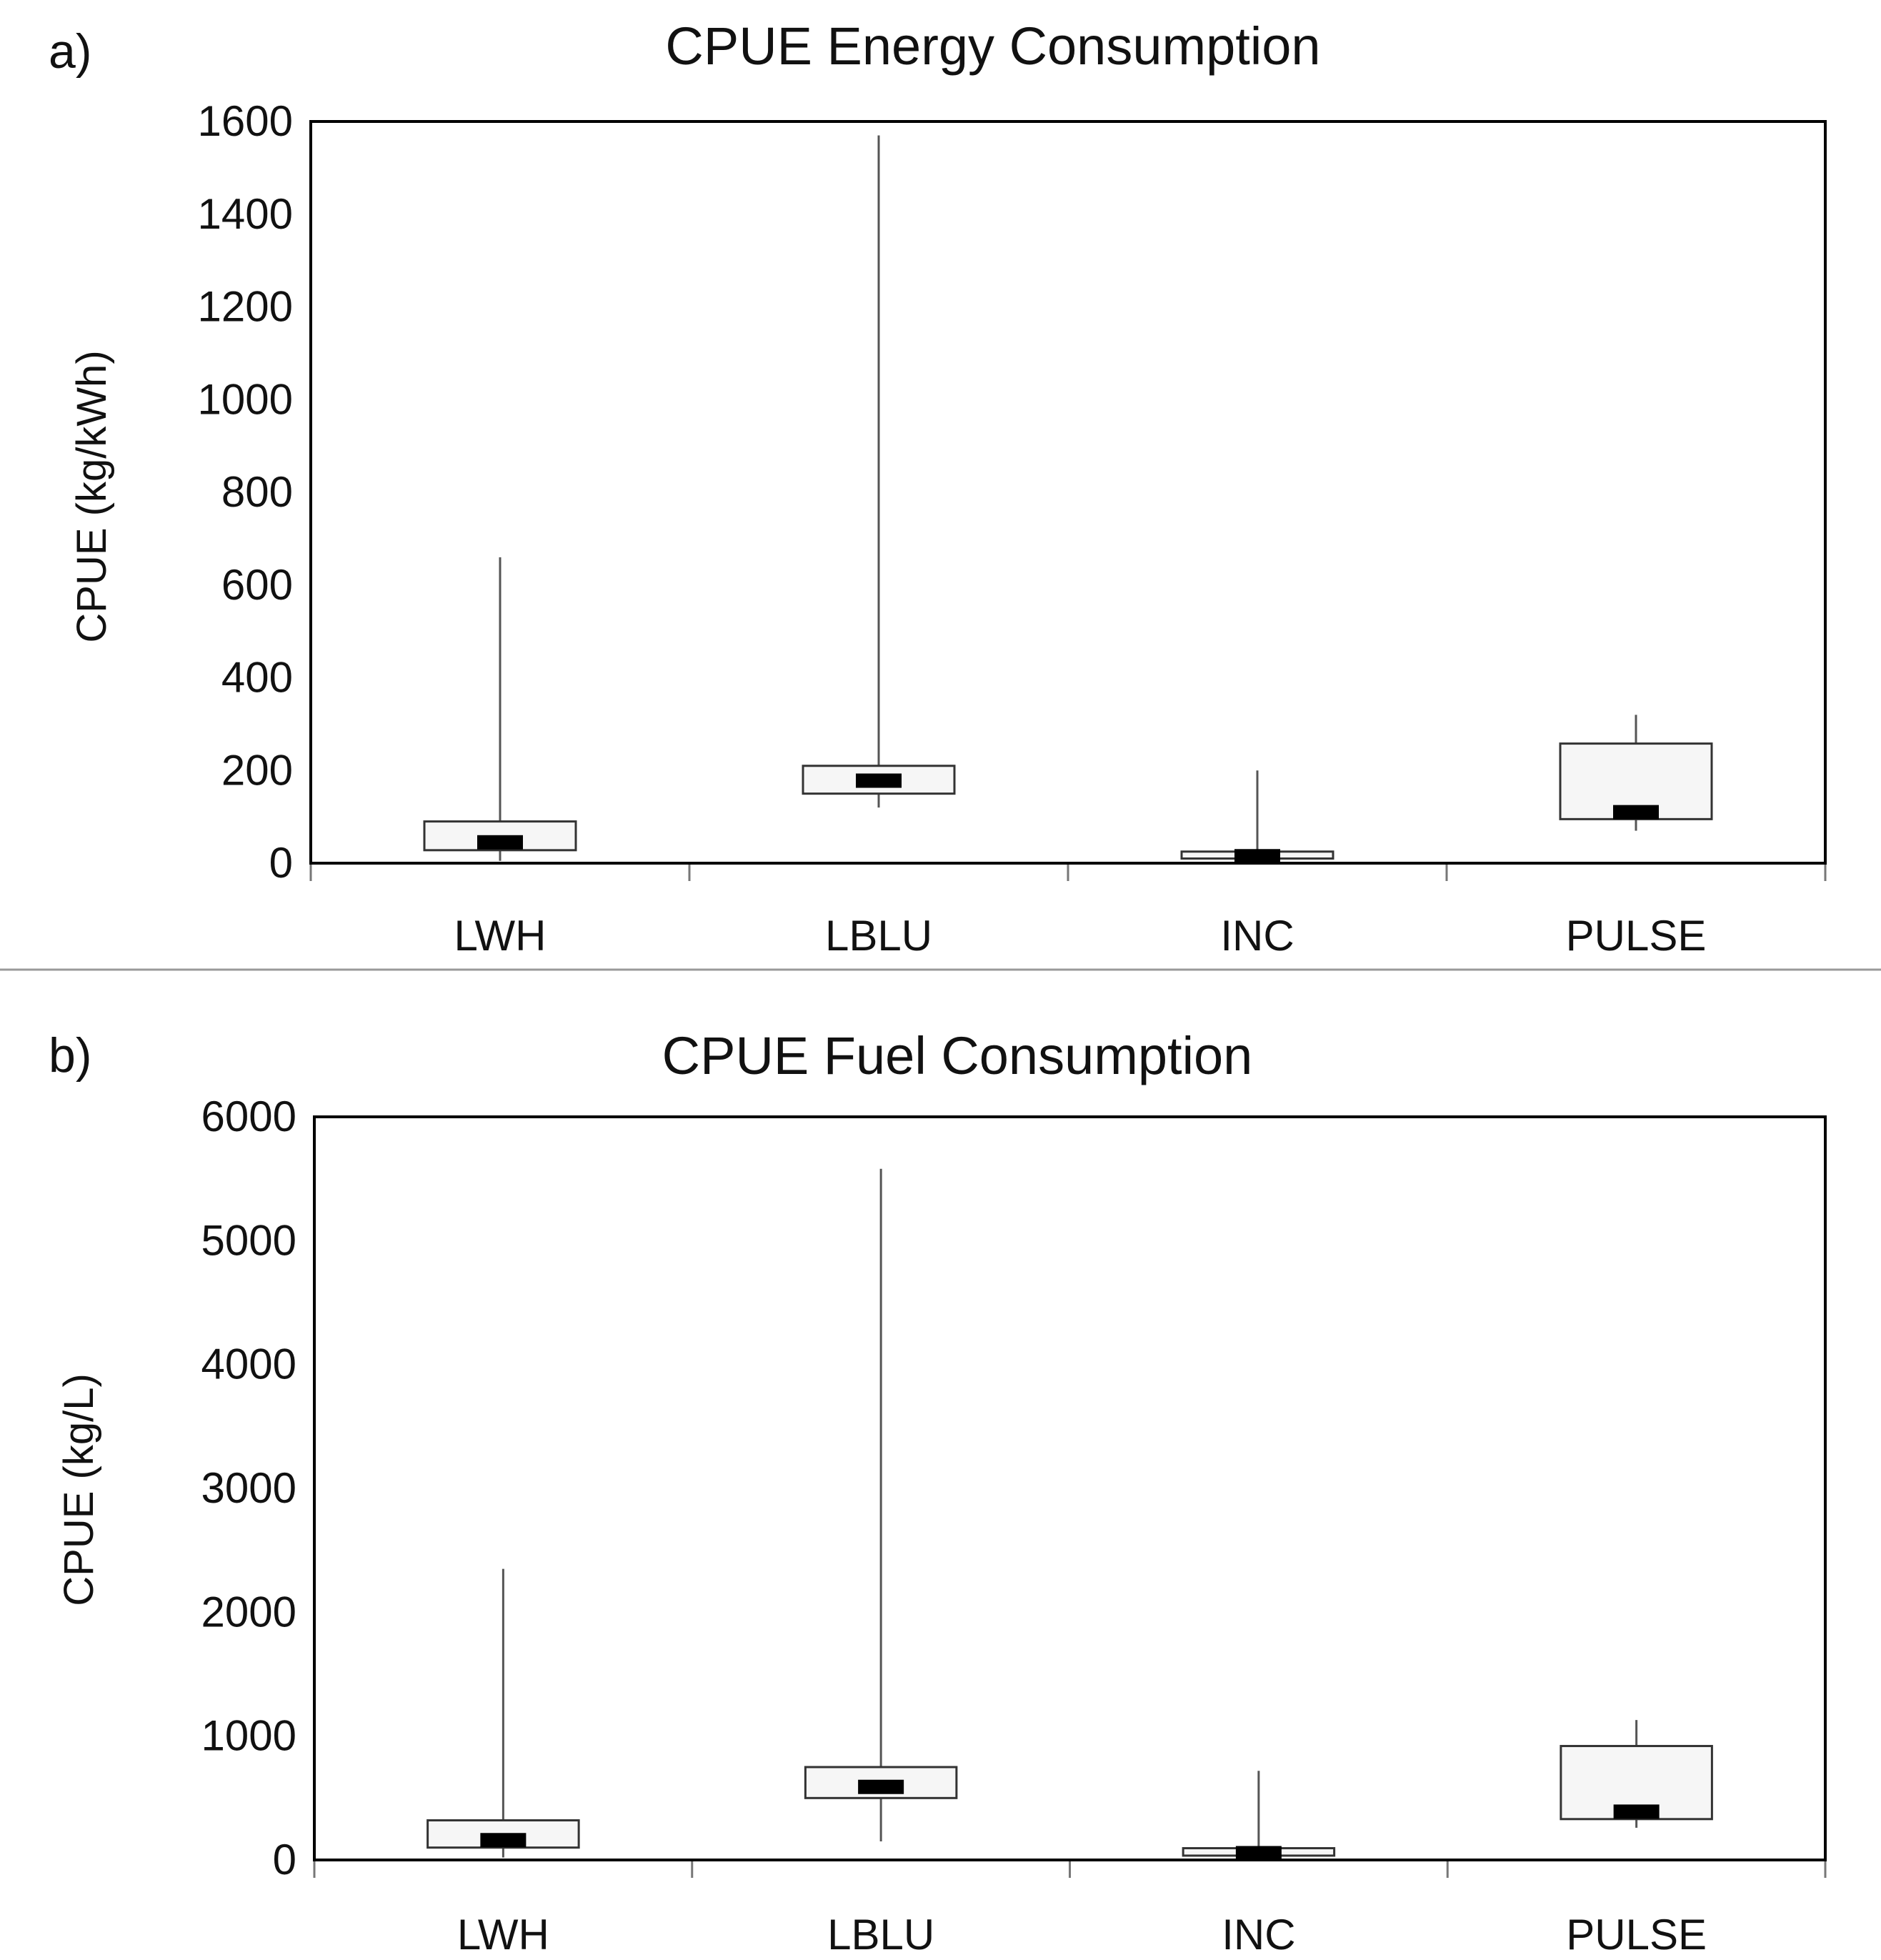  I want to click on y-tick-label: 1200, so click(246, 307).